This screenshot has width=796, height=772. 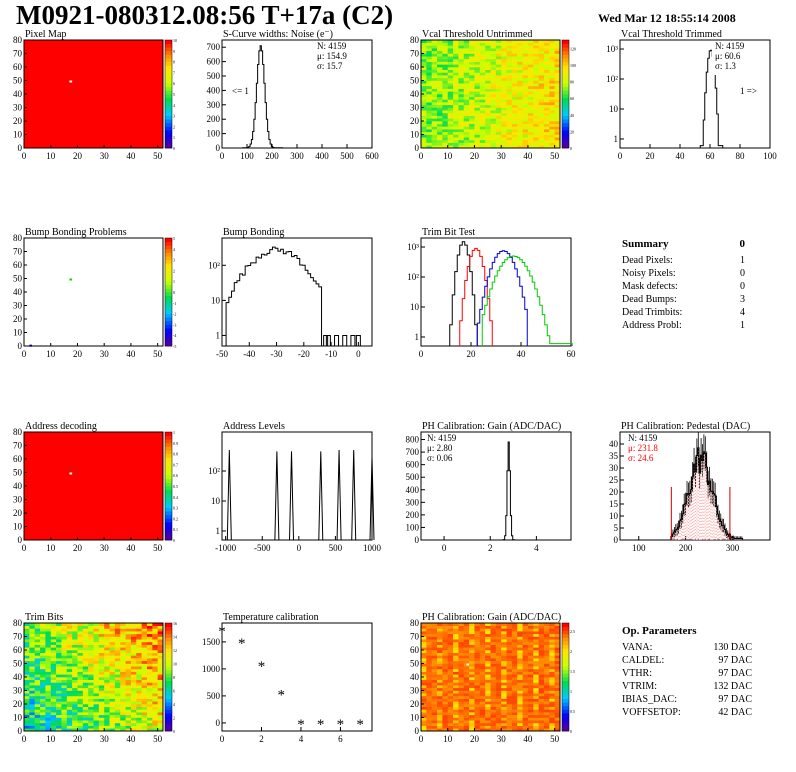 What do you see at coordinates (695, 486) in the screenshot?
I see `plot-frame` at bounding box center [695, 486].